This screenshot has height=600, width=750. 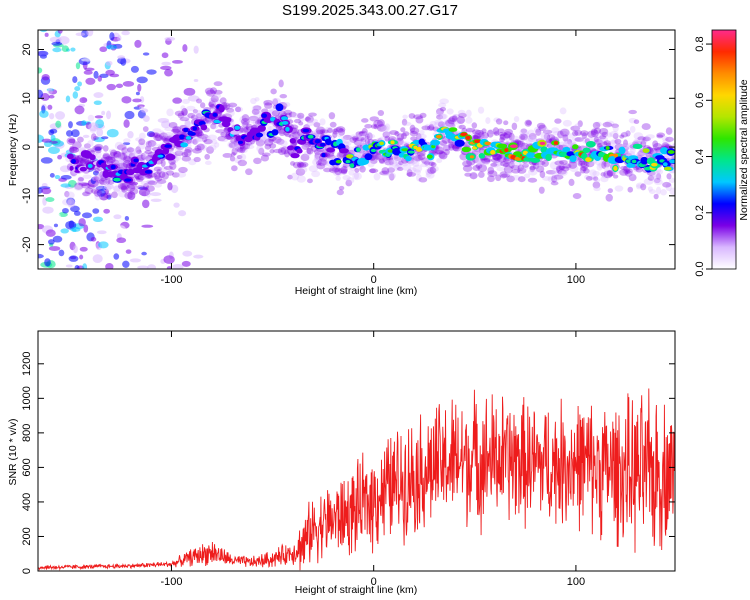 What do you see at coordinates (700, 212) in the screenshot?
I see `colorbar-tick-label: 0.2` at bounding box center [700, 212].